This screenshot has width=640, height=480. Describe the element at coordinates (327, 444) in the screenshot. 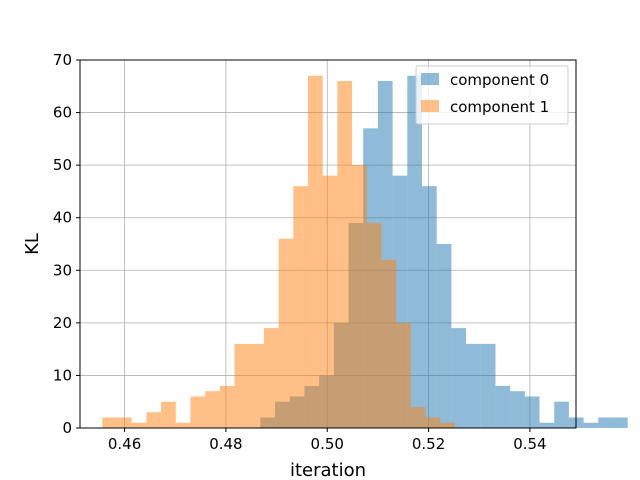

I see `x-tick-label: 0.50` at that location.